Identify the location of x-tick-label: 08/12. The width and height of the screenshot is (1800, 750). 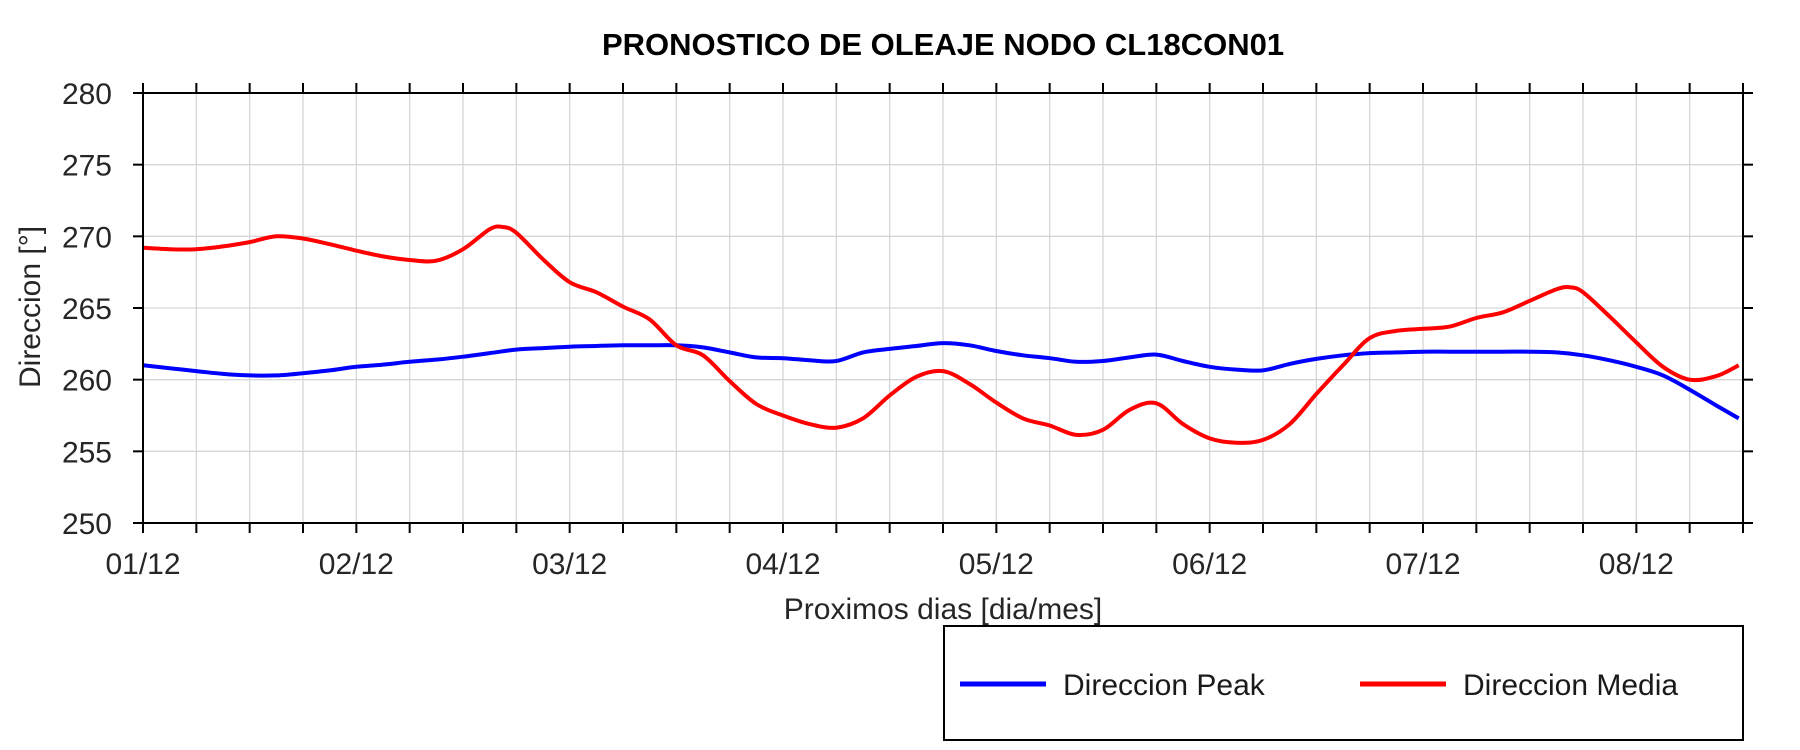
(1636, 564).